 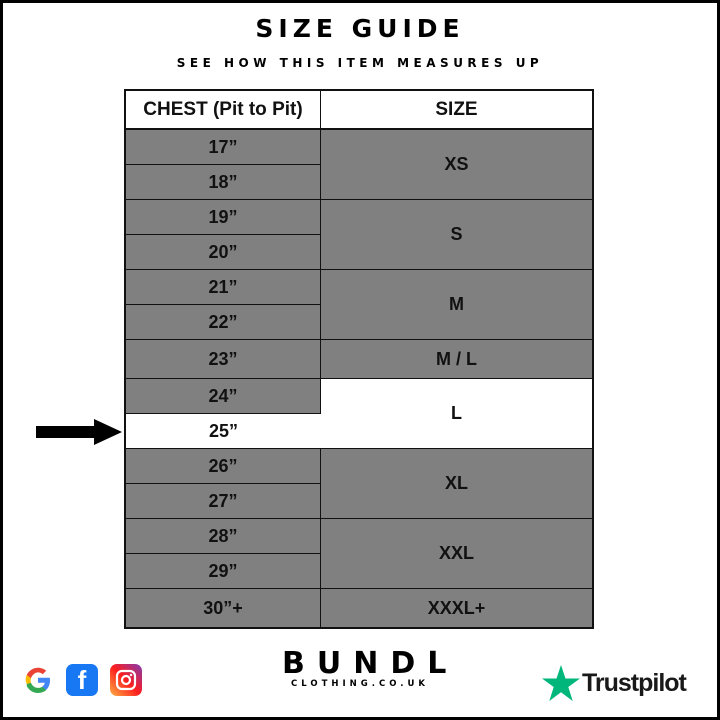 What do you see at coordinates (456, 110) in the screenshot?
I see `header-size: SIZE` at bounding box center [456, 110].